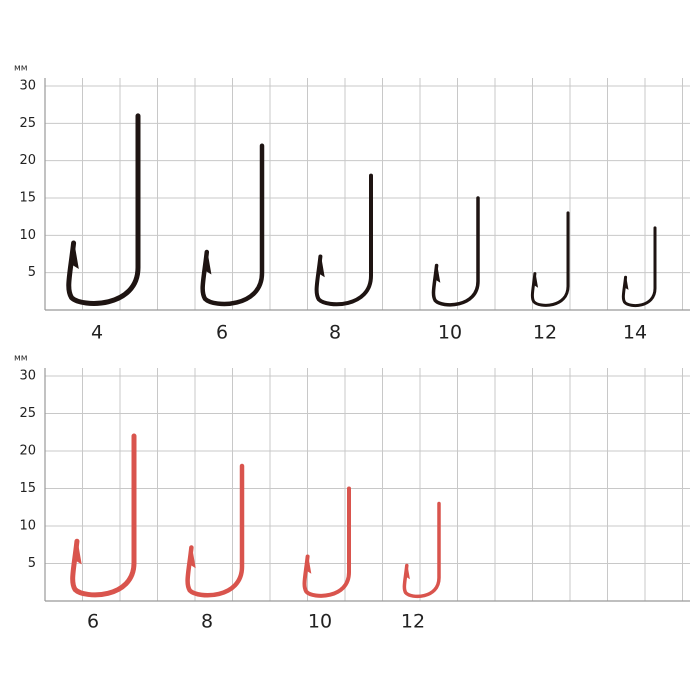 This screenshot has height=700, width=700. I want to click on hook-size-label: 14, so click(635, 333).